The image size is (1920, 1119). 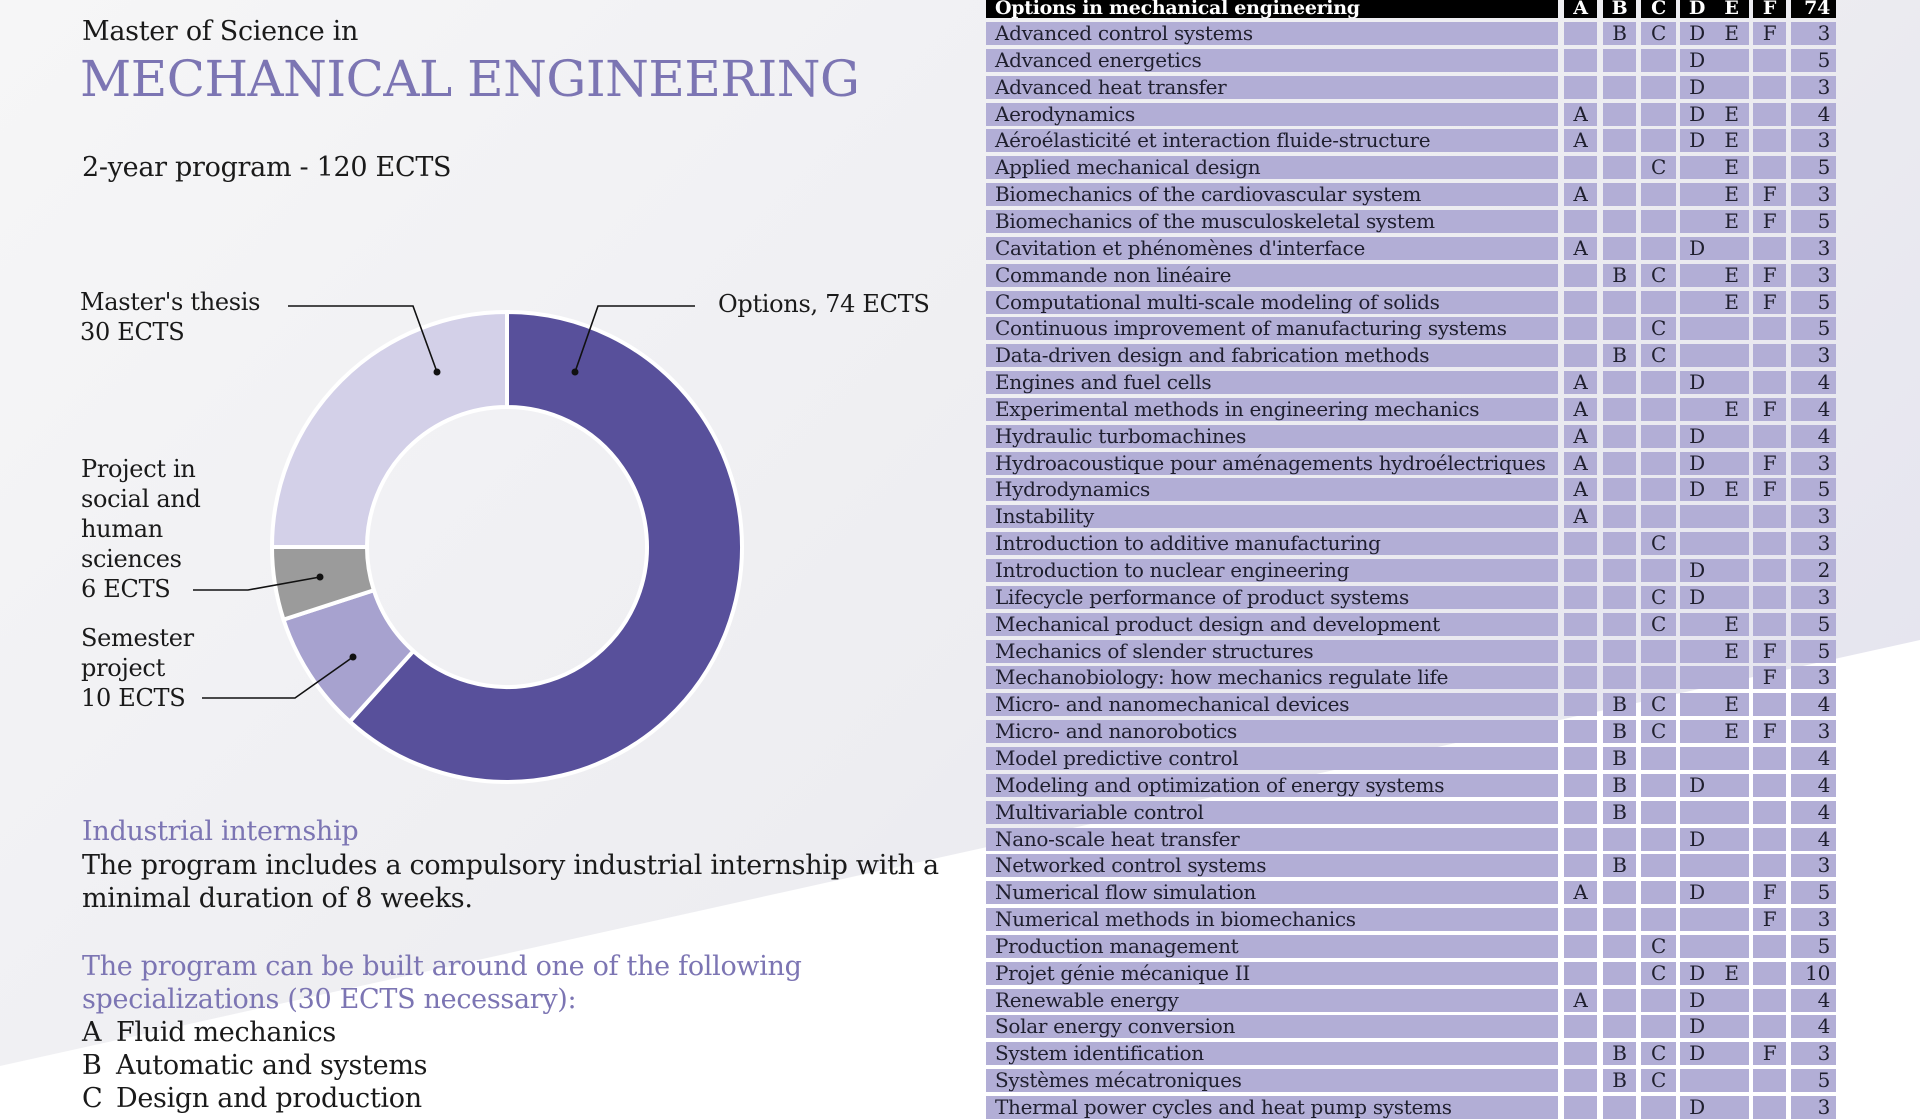 What do you see at coordinates (1411, 920) in the screenshot?
I see `table-row: Numerical methods in biomechanics F 3` at bounding box center [1411, 920].